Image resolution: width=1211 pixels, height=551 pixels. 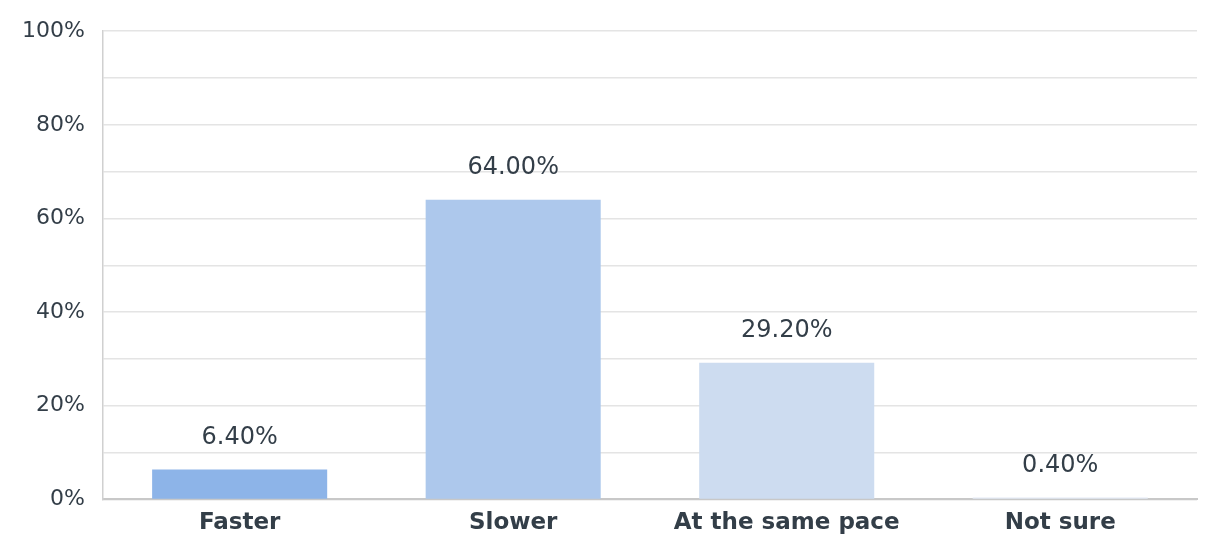 What do you see at coordinates (60, 123) in the screenshot?
I see `y-tick-label: 80%` at bounding box center [60, 123].